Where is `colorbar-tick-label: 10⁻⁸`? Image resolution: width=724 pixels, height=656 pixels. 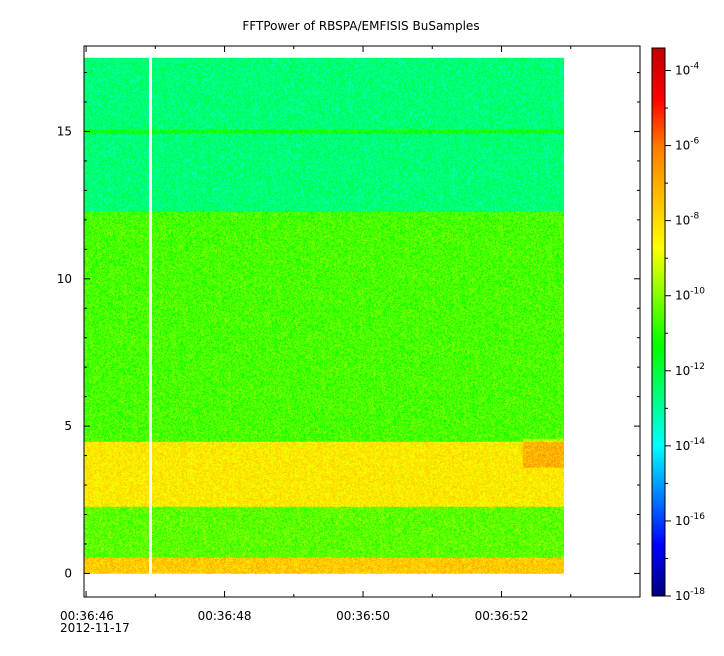
colorbar-tick-label: 10⁻⁸ is located at coordinates (687, 220).